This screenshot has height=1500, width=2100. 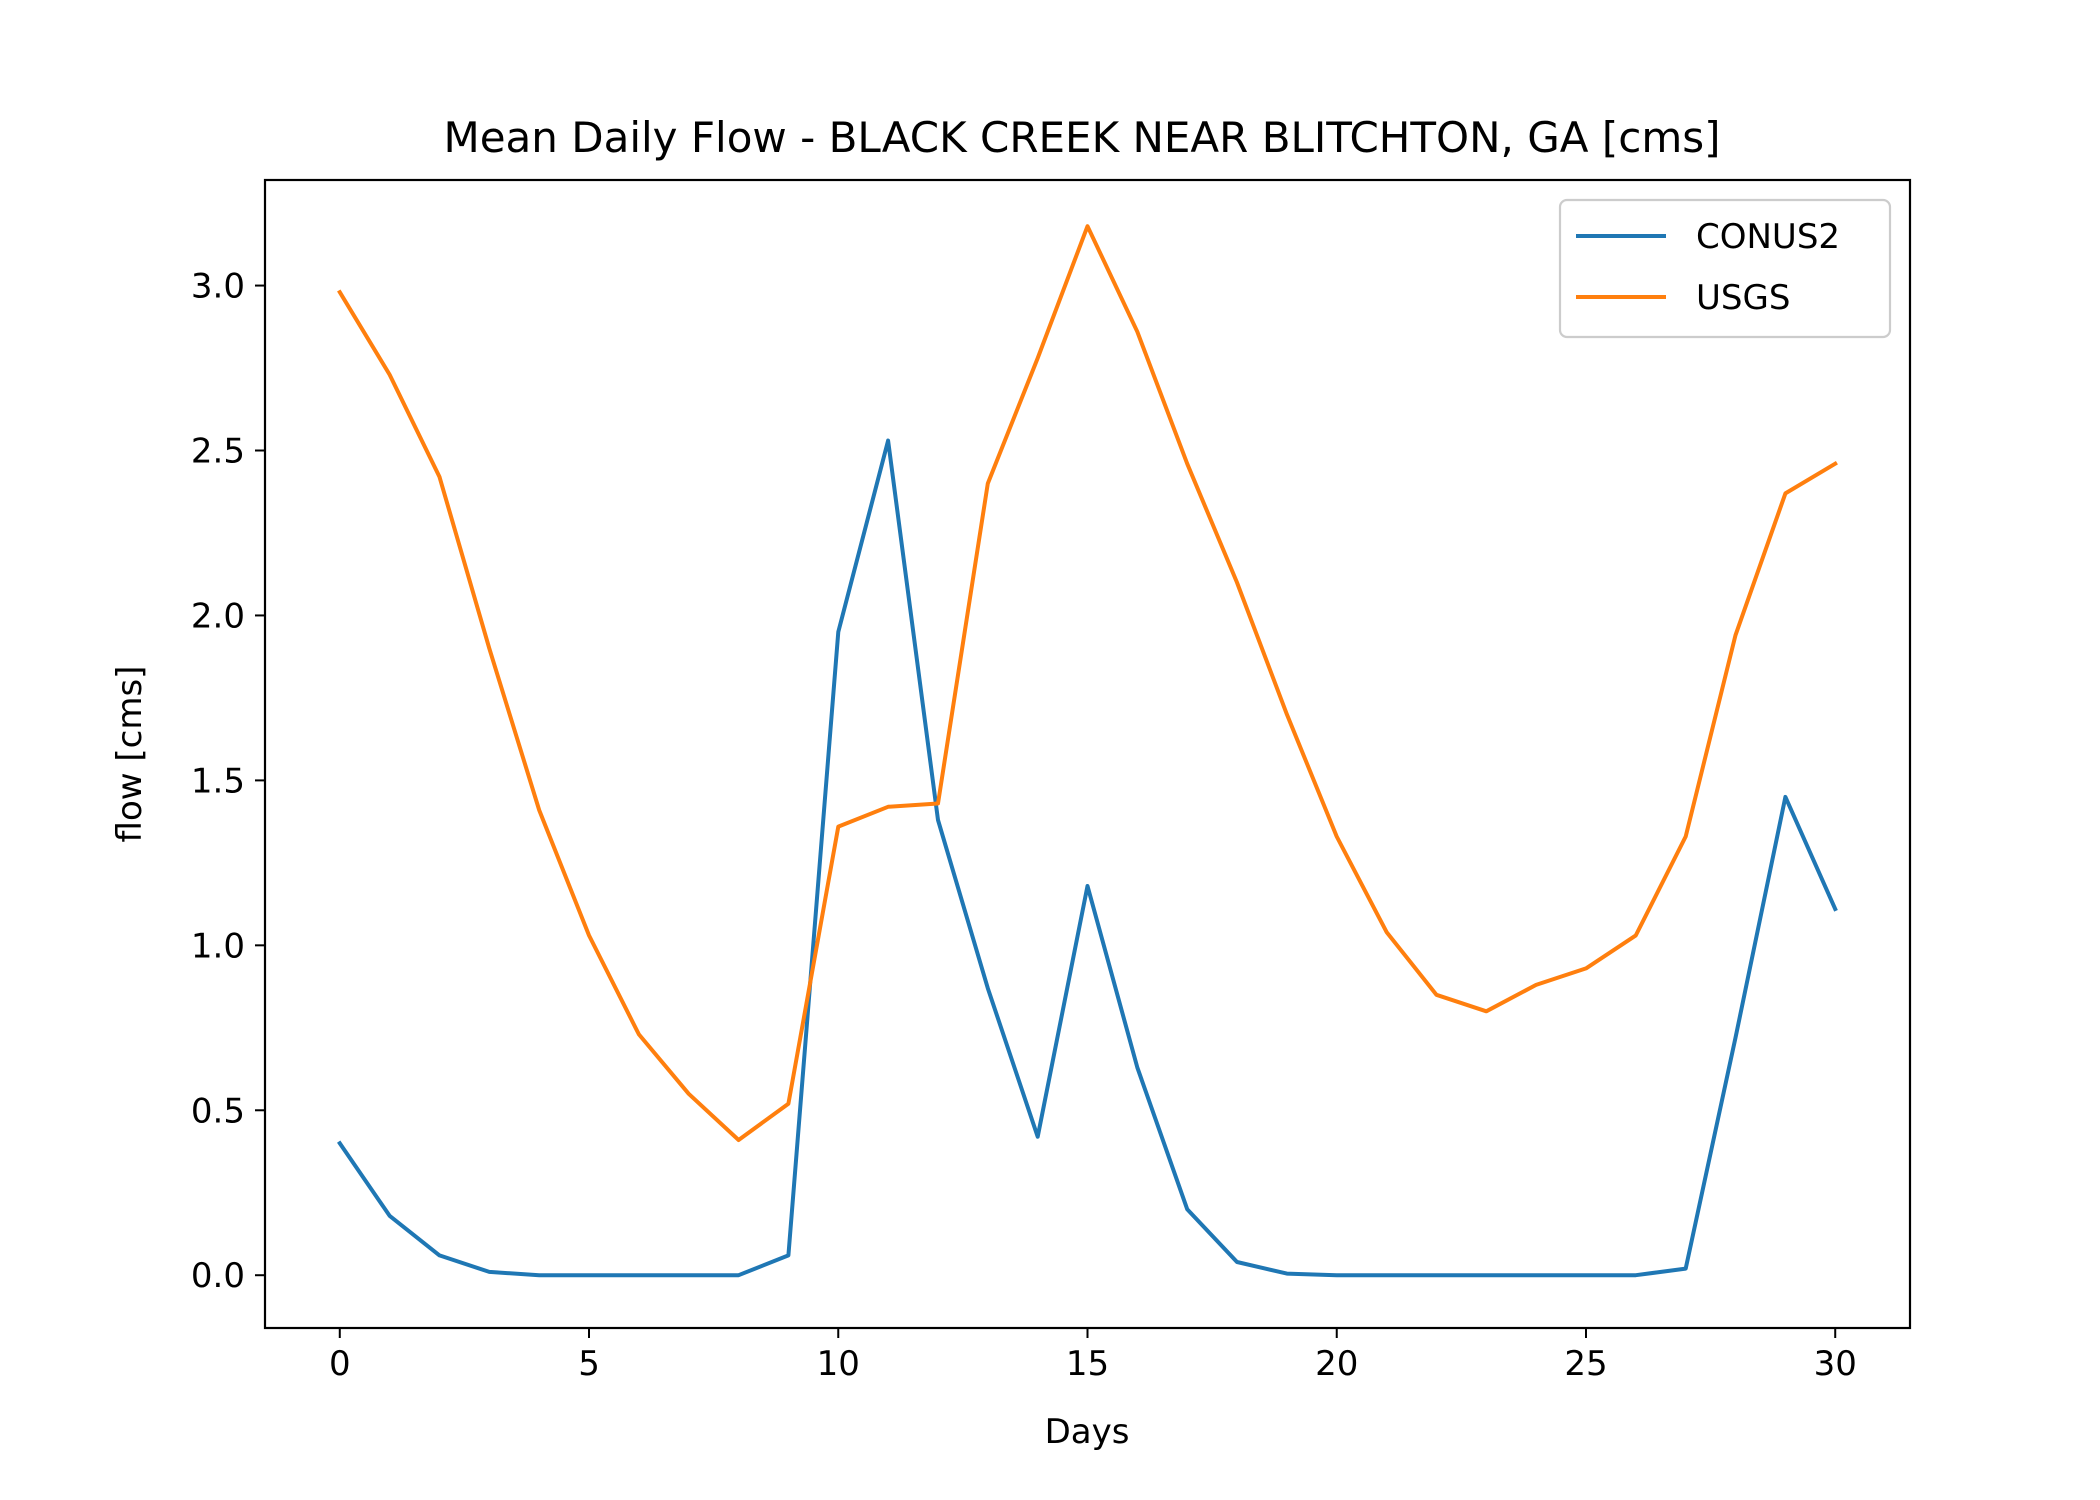 What do you see at coordinates (1087, 1432) in the screenshot?
I see `x-axis-label: Days` at bounding box center [1087, 1432].